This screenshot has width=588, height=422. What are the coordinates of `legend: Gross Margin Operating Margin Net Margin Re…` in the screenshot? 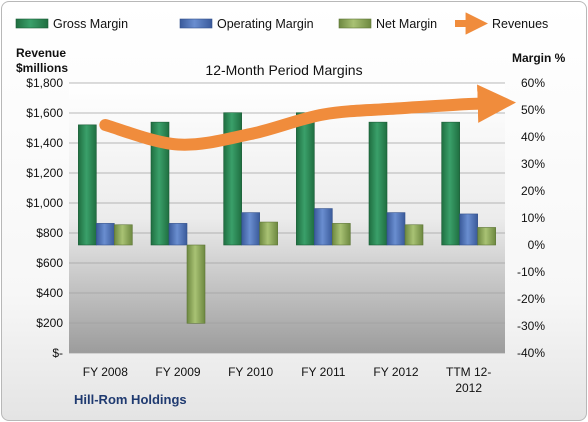 It's located at (281, 23).